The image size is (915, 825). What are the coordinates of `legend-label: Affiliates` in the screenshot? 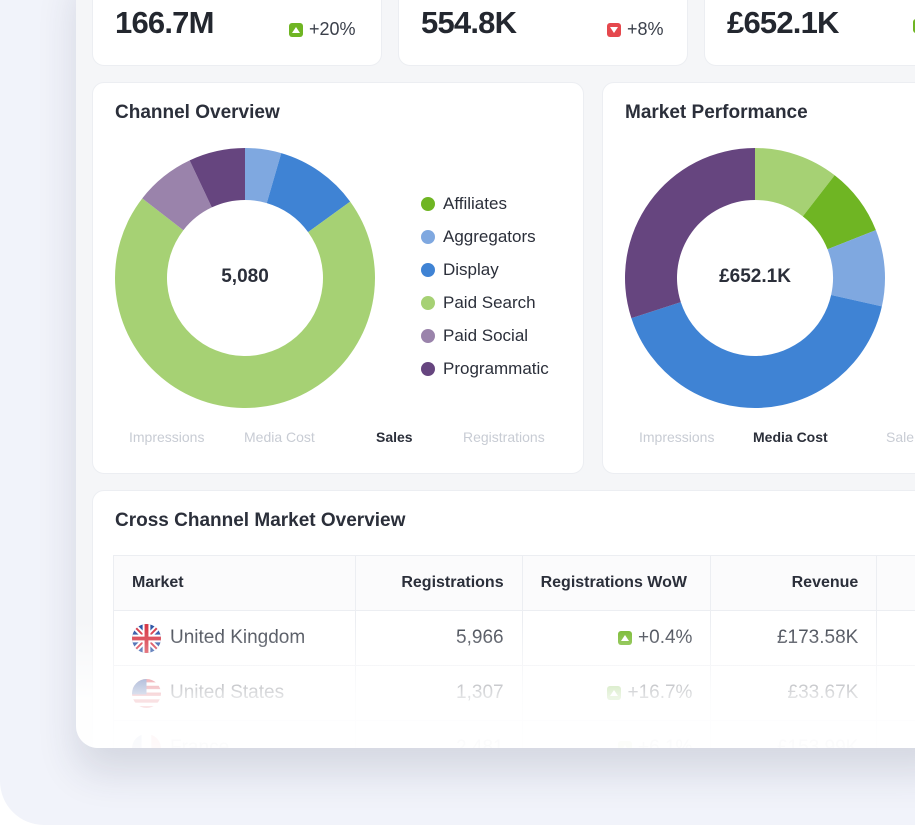 It's located at (475, 203).